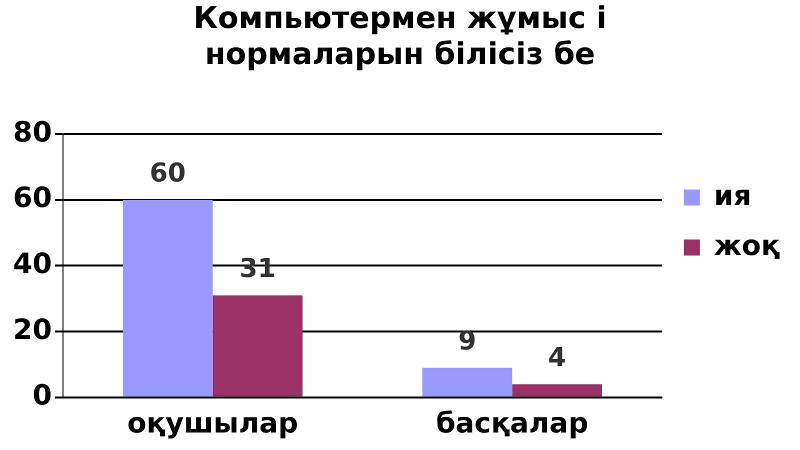 Image resolution: width=800 pixels, height=450 pixels. What do you see at coordinates (733, 195) in the screenshot?
I see `legend-label: ия` at bounding box center [733, 195].